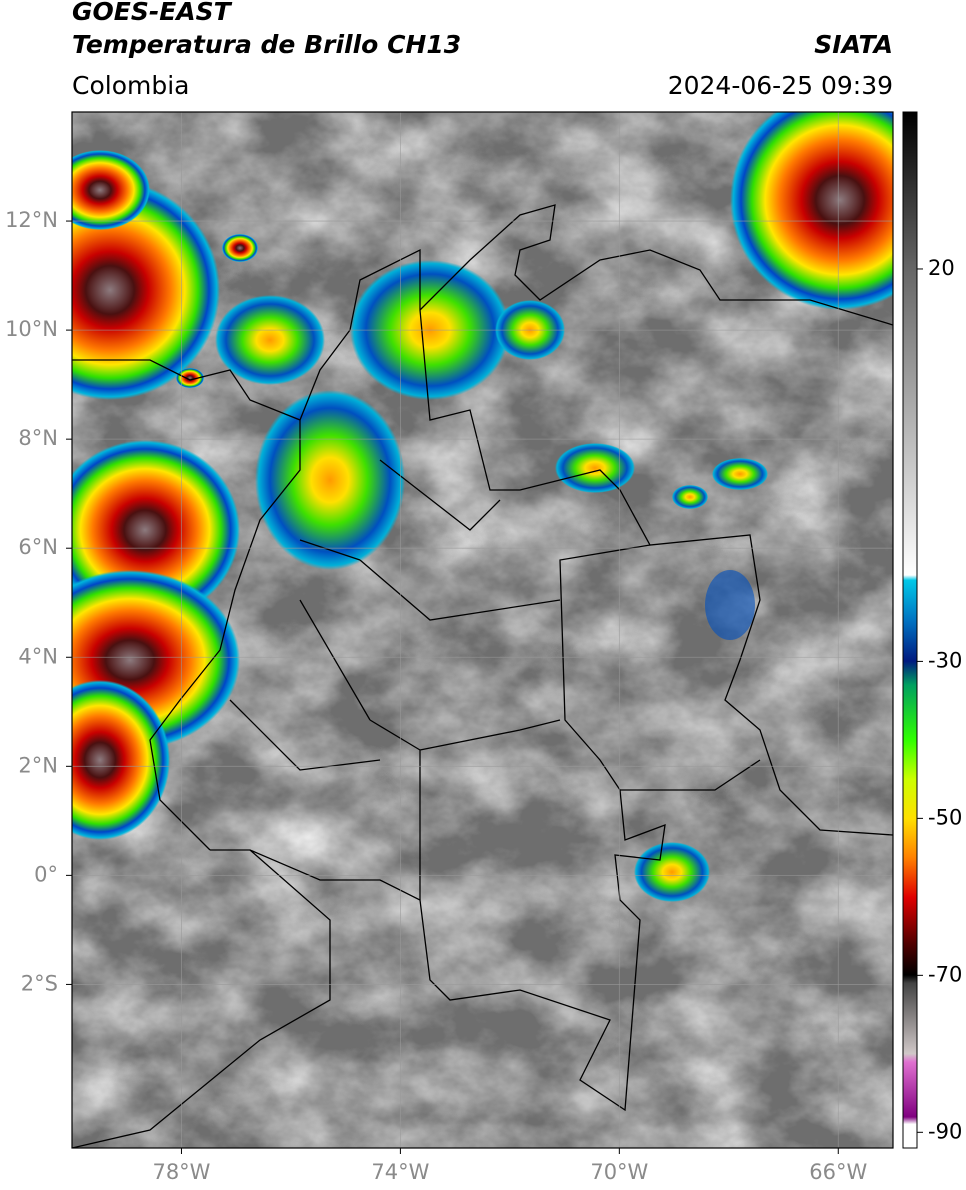 The height and width of the screenshot is (1190, 966). I want to click on colorbar-label: -30, so click(945, 660).